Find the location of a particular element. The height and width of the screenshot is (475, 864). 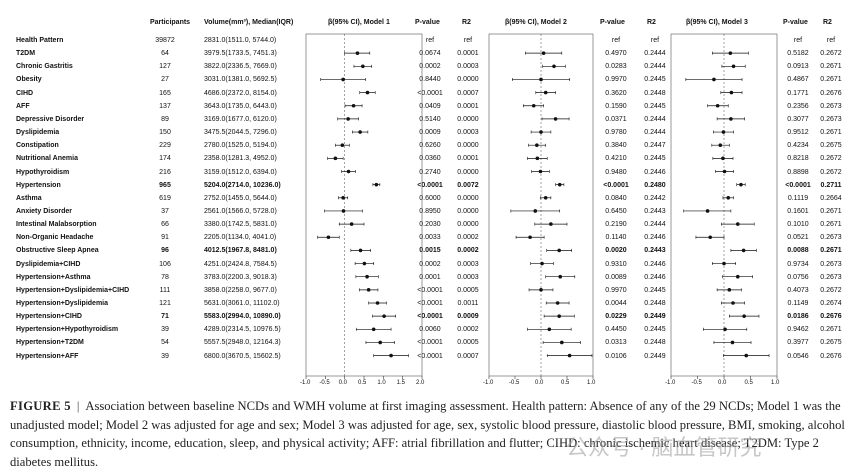

forest-panel-model1: -1.0 -0.5 0.0 0.5 1.0 1.5 2.0 is located at coordinates (362, 209).